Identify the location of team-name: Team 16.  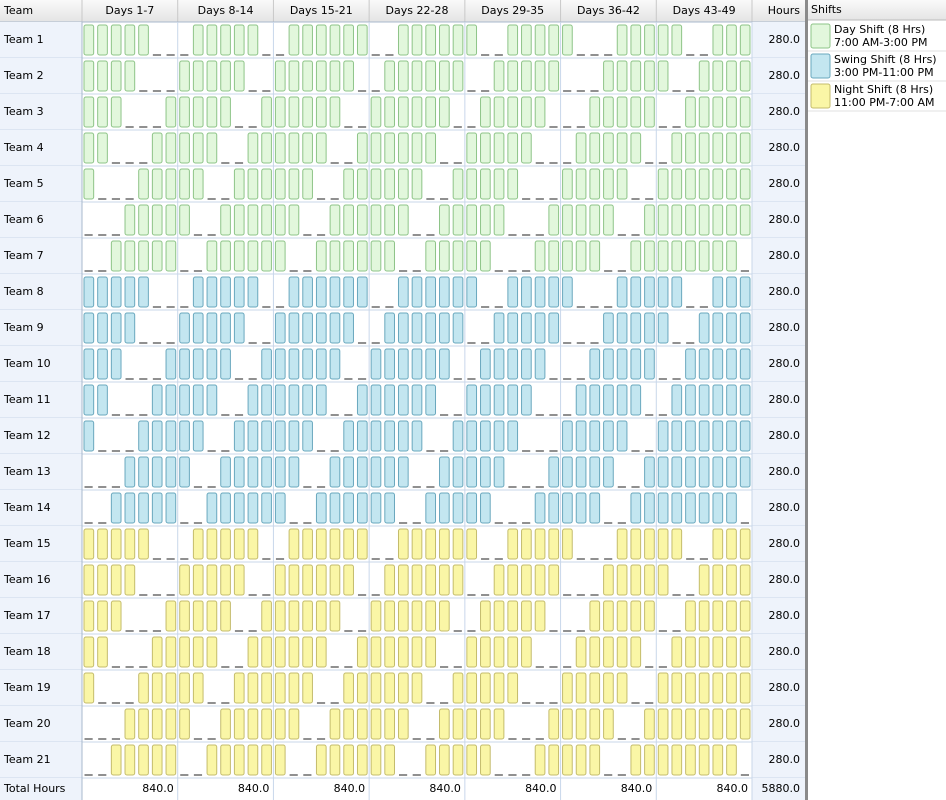
(27, 579).